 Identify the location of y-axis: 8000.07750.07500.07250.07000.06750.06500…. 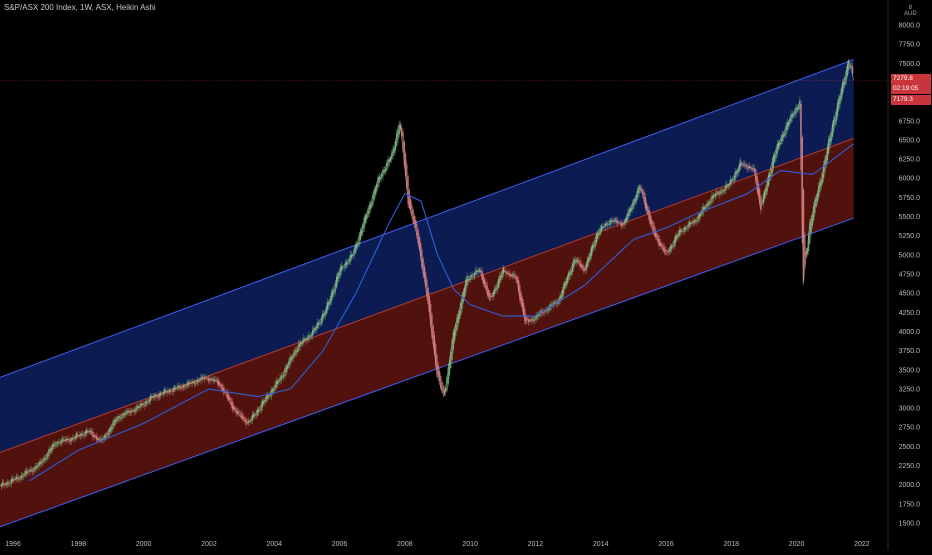
(904, 275).